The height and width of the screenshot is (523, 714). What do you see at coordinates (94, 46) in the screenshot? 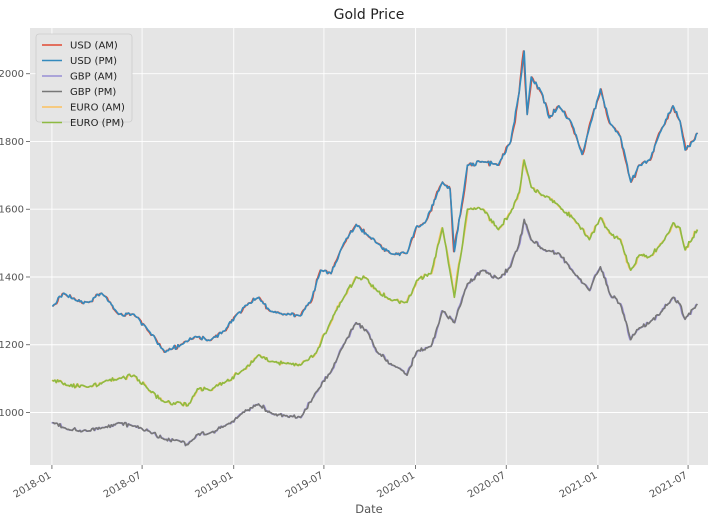
I see `legend-label: USD (AM)` at bounding box center [94, 46].